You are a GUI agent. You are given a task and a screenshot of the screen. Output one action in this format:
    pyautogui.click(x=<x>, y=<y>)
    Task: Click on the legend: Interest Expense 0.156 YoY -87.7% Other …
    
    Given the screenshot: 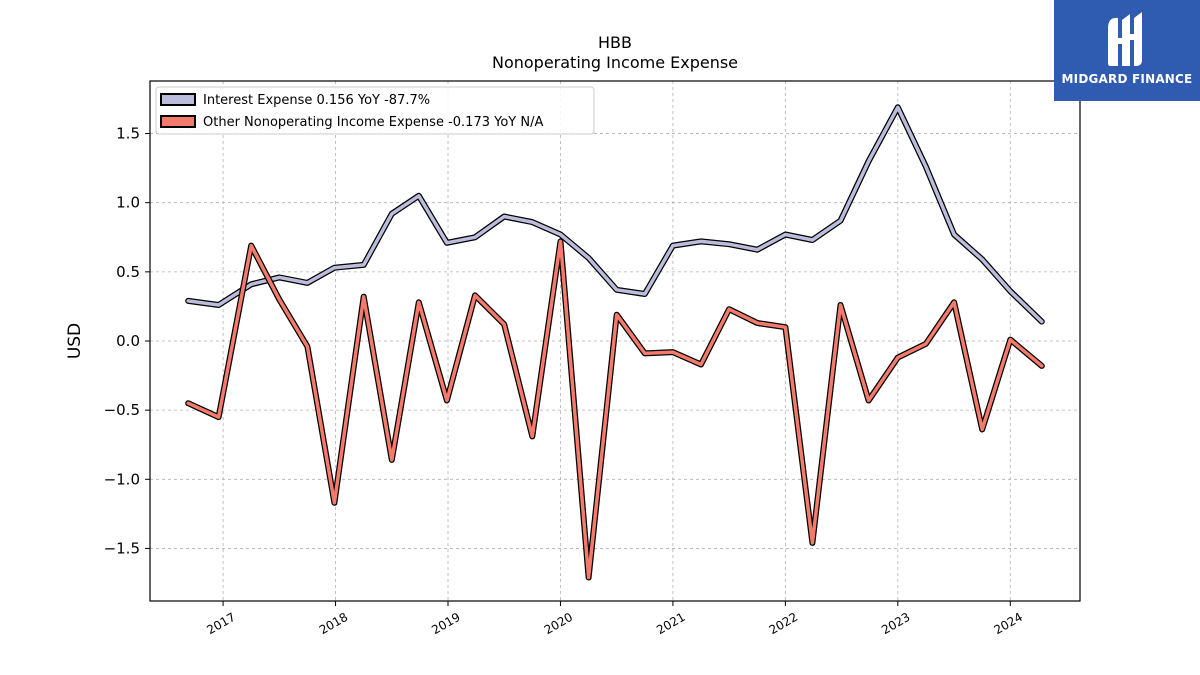 What is the action you would take?
    pyautogui.click(x=375, y=110)
    